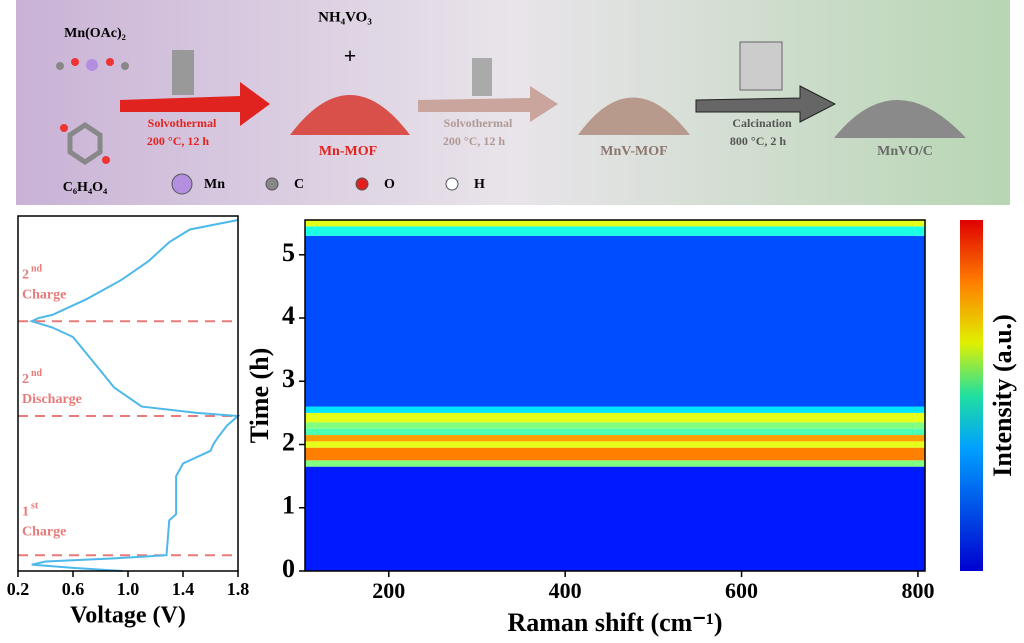 Image resolution: width=1024 pixels, height=643 pixels. I want to click on atom-legend: Mn C O H, so click(328, 184).